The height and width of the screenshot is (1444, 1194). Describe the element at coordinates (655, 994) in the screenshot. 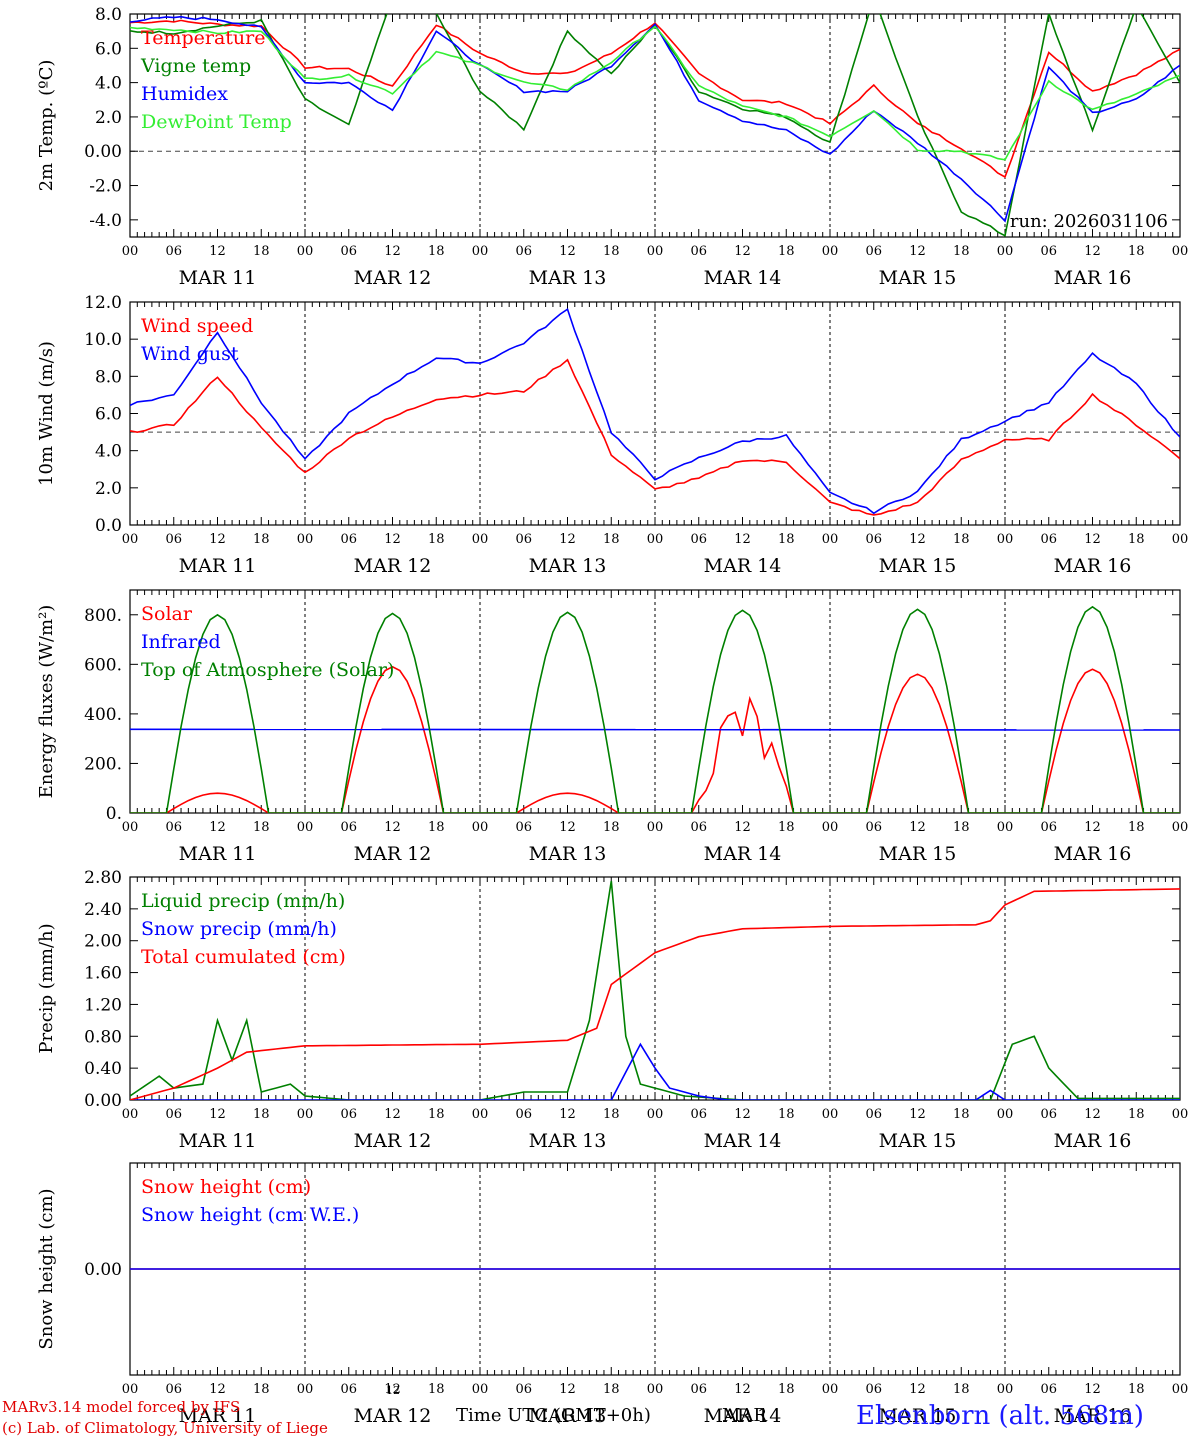

I see `series-line-total-cumulated-cm-` at that location.